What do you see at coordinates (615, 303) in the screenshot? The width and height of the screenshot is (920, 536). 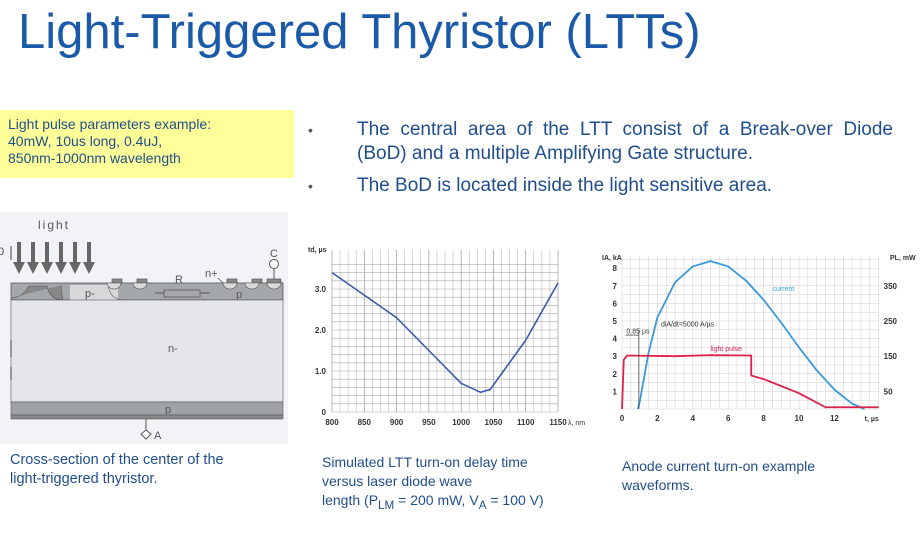 I see `y-tick-label: 6` at bounding box center [615, 303].